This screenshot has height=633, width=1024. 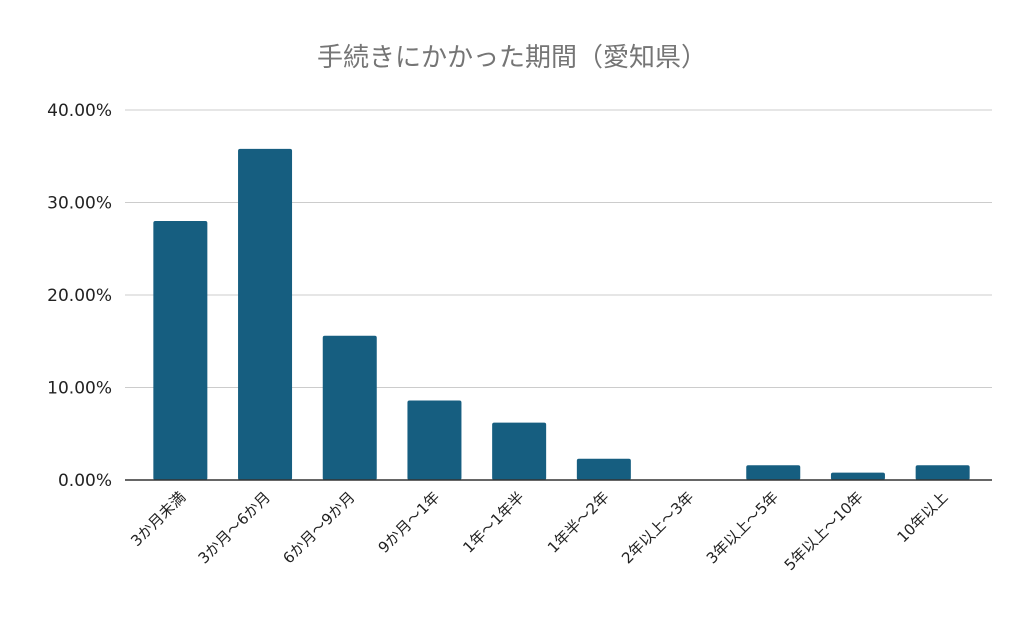 What do you see at coordinates (85, 481) in the screenshot?
I see `y-tick-label: 0.00%` at bounding box center [85, 481].